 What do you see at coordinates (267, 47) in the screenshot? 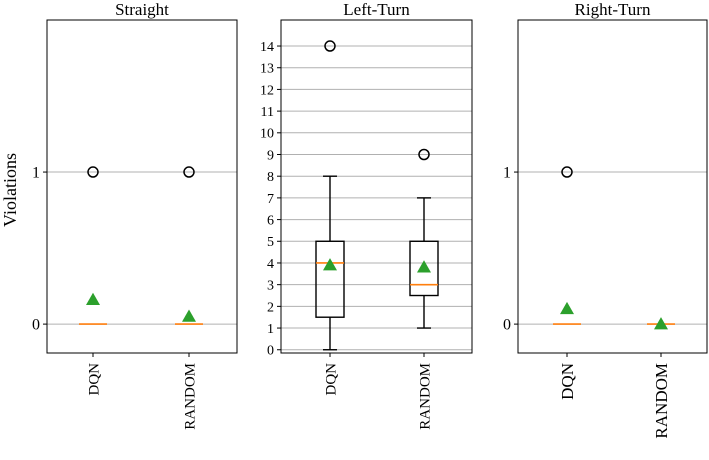
I see `y-tick-label: 14` at bounding box center [267, 47].